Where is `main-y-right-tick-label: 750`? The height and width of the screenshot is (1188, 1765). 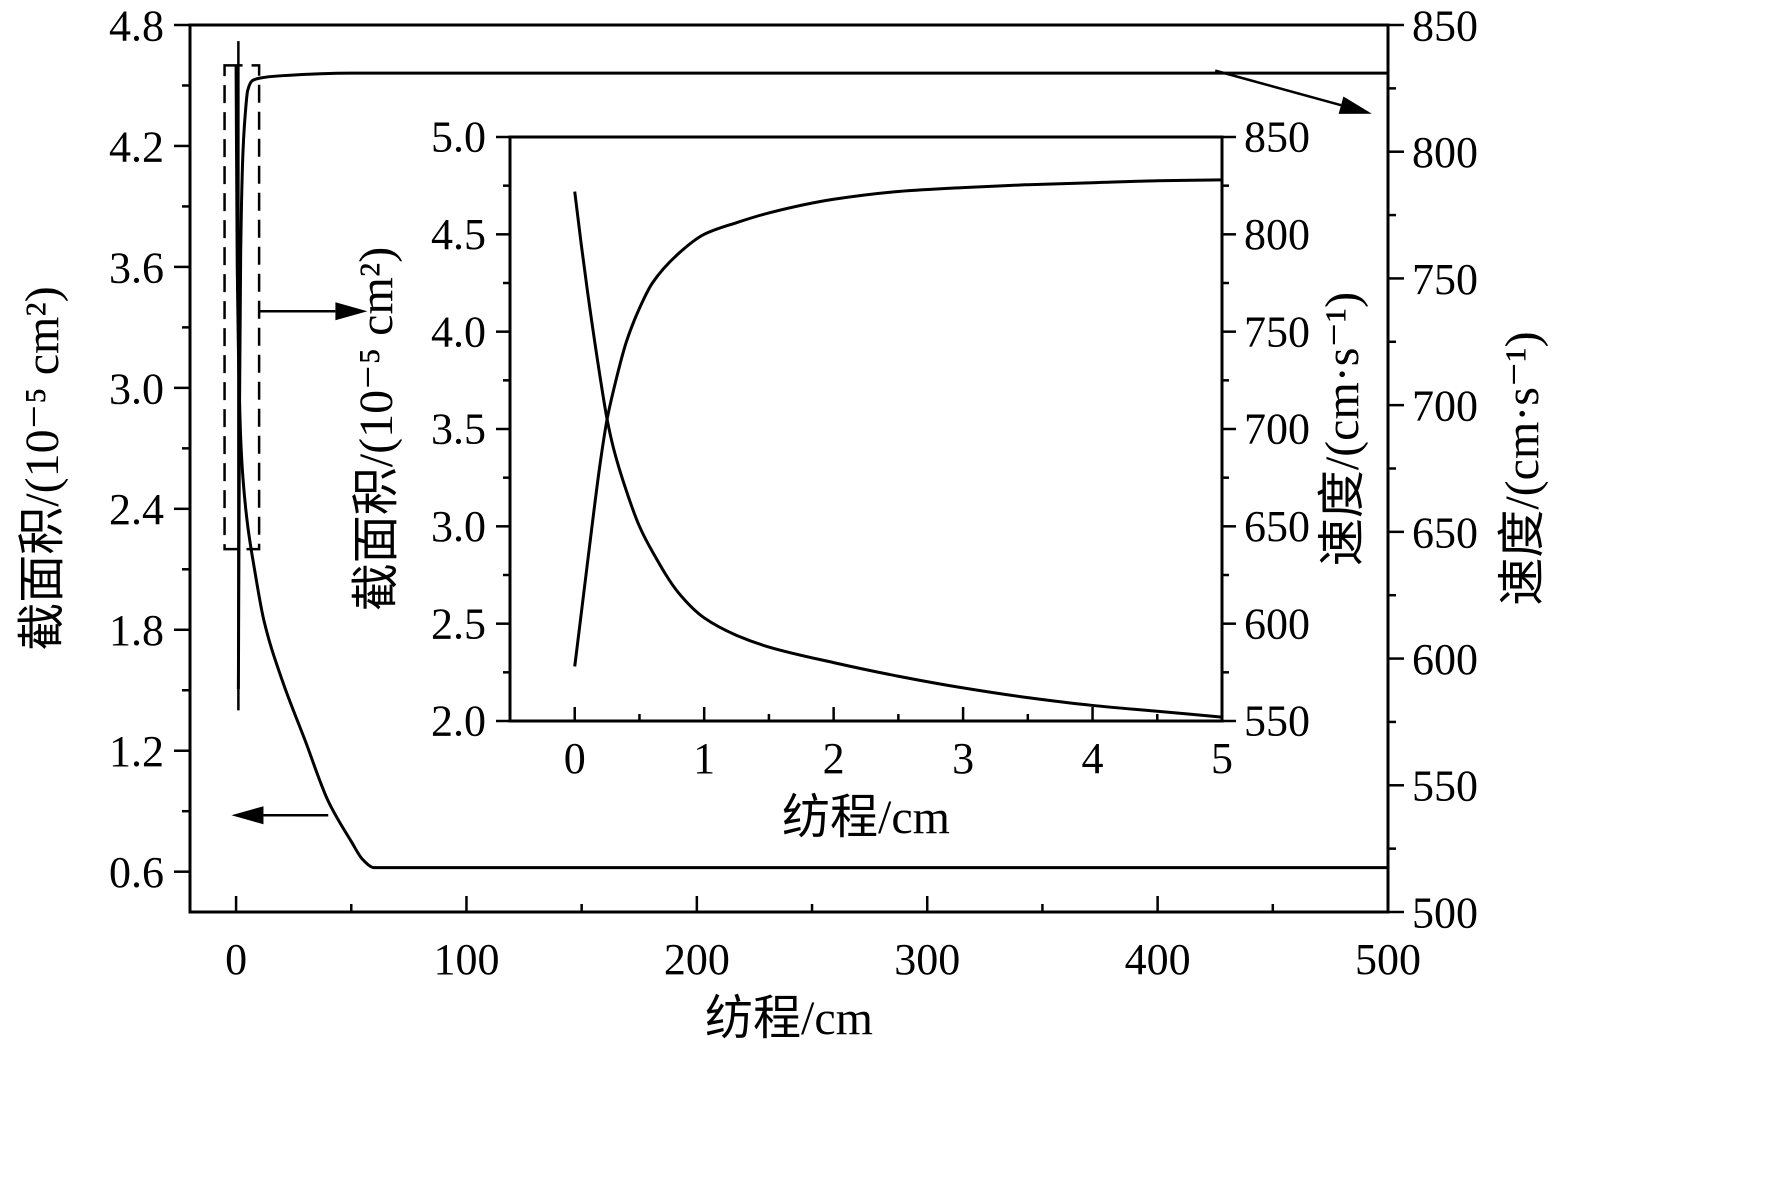 main-y-right-tick-label: 750 is located at coordinates (1445, 279).